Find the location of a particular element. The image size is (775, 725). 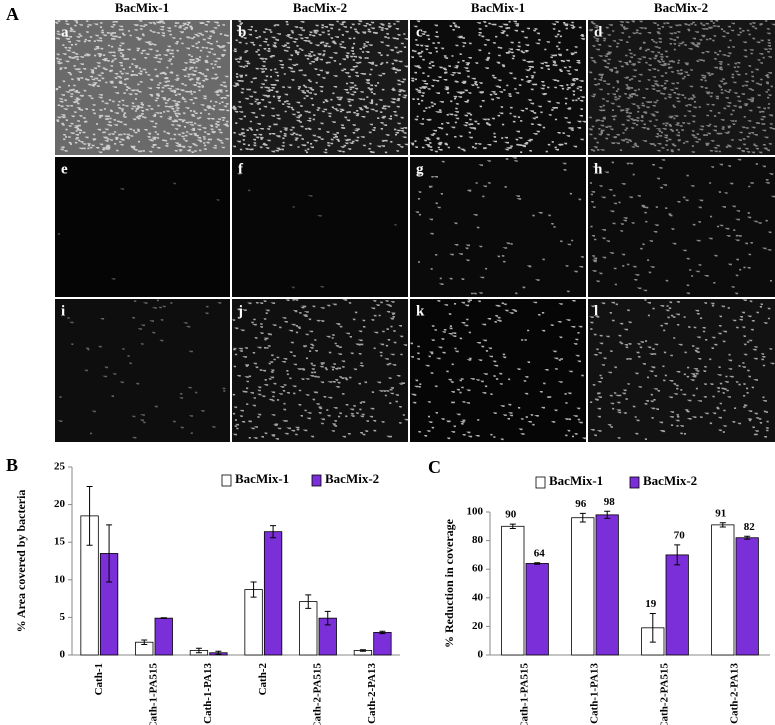

y-tick-label: 80 is located at coordinates (478, 540).